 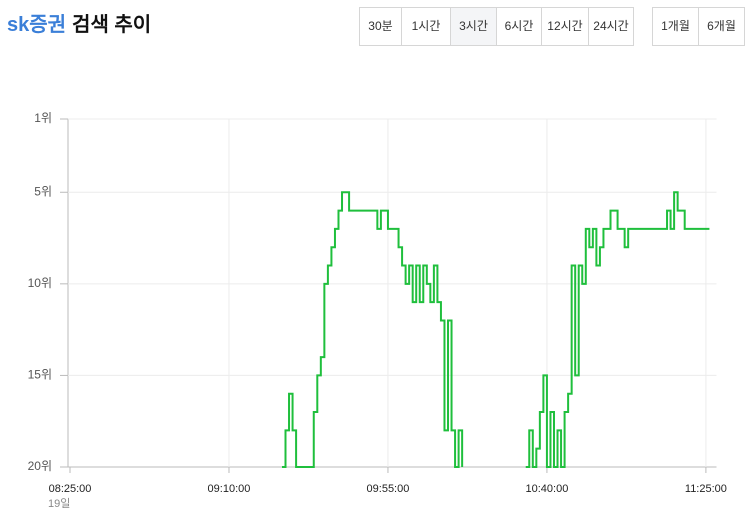 I want to click on time-button-label: 6시간, so click(x=519, y=26).